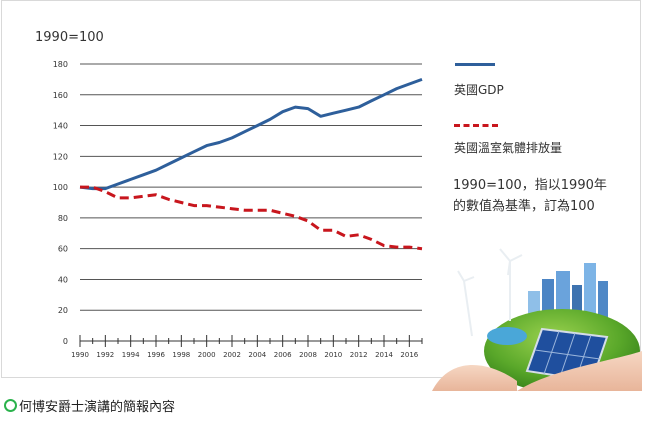 This screenshot has height=430, width=645. Describe the element at coordinates (359, 355) in the screenshot. I see `x-tick-label: 2012` at that location.